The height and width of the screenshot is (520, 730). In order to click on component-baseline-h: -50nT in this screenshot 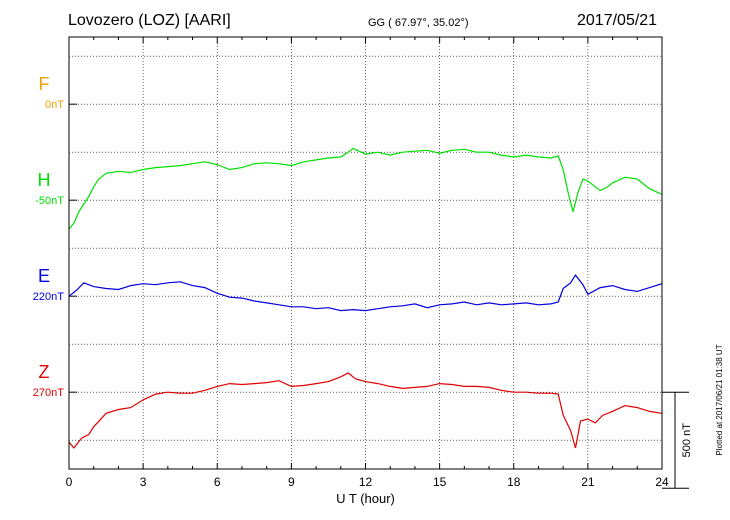, I will do `click(49, 201)`.